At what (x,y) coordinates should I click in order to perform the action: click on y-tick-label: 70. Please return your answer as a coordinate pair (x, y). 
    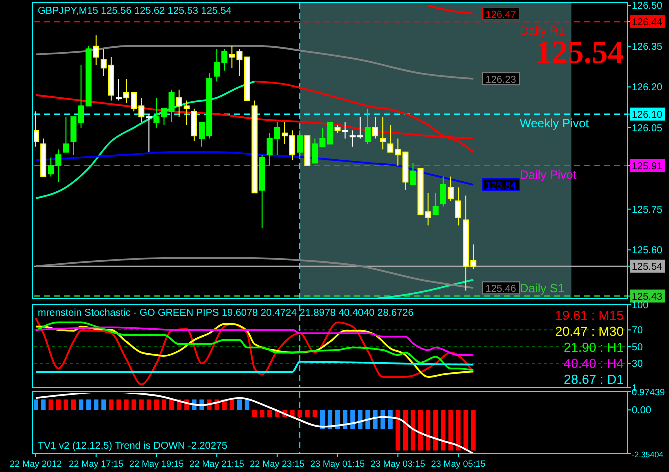
    Looking at the image, I should click on (638, 331).